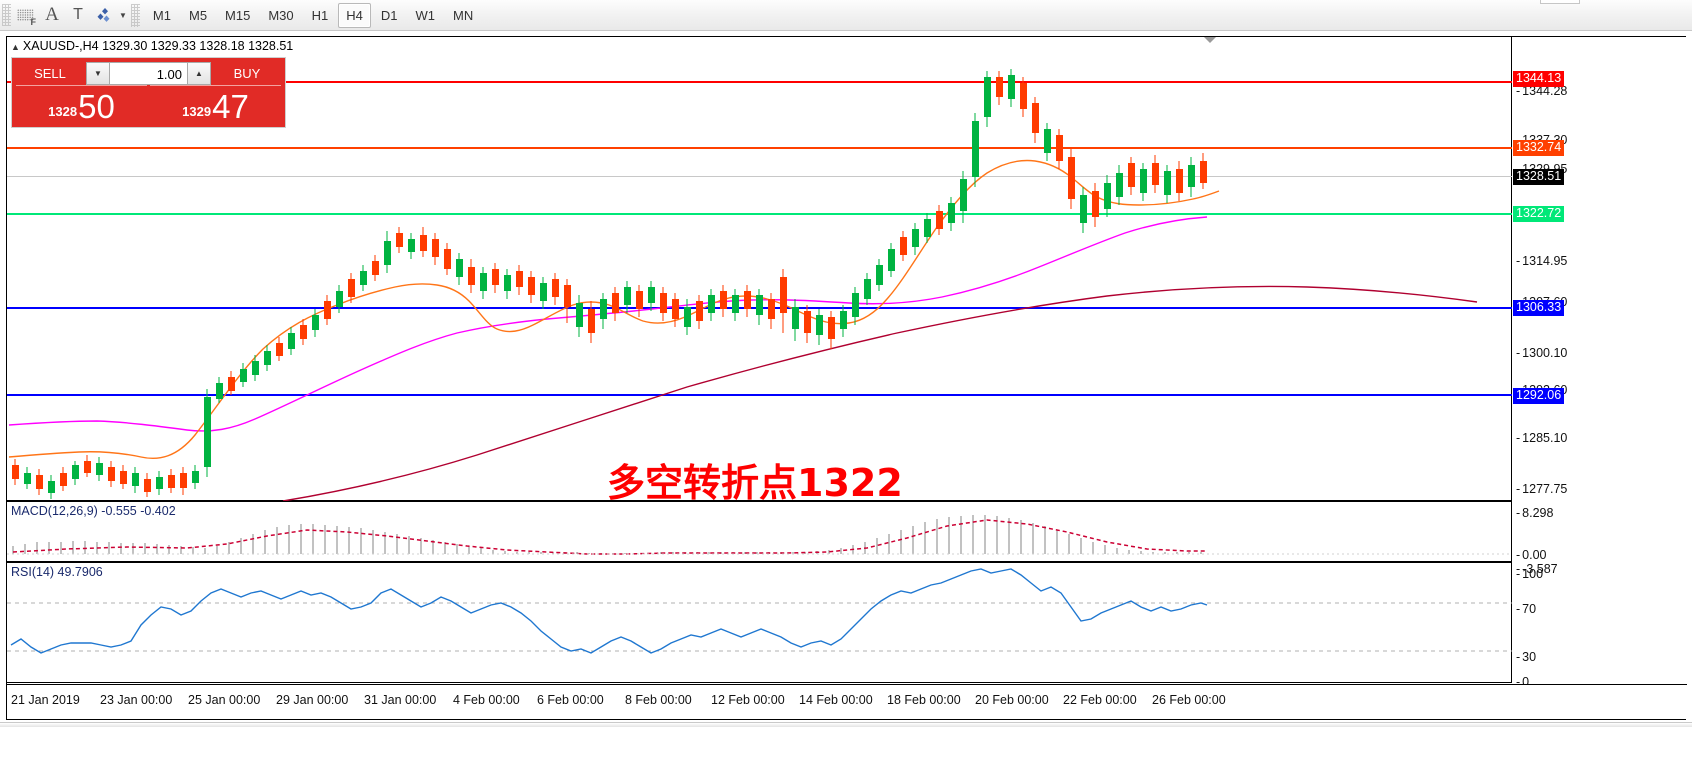 This screenshot has width=1692, height=760. Describe the element at coordinates (224, 700) in the screenshot. I see `x-label-2: 25 Jan 00:00` at that location.